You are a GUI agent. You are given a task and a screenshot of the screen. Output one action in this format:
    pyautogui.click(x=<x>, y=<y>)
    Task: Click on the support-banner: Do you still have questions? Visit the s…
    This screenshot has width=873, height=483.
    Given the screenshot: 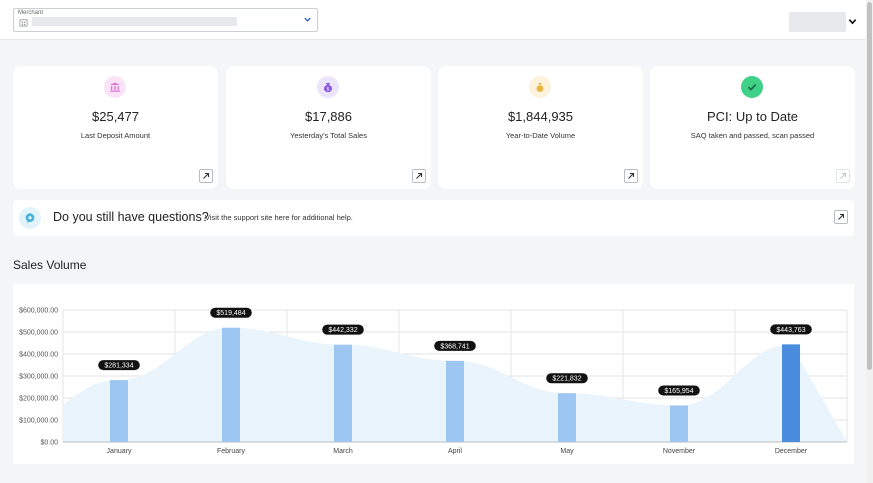 What is the action you would take?
    pyautogui.click(x=433, y=218)
    